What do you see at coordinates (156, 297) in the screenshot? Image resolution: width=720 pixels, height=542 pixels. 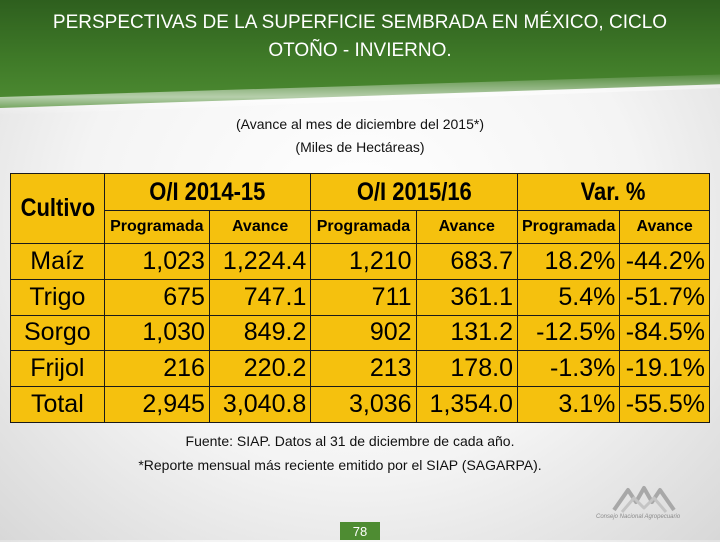 I see `cell-programada-2014: 675` at bounding box center [156, 297].